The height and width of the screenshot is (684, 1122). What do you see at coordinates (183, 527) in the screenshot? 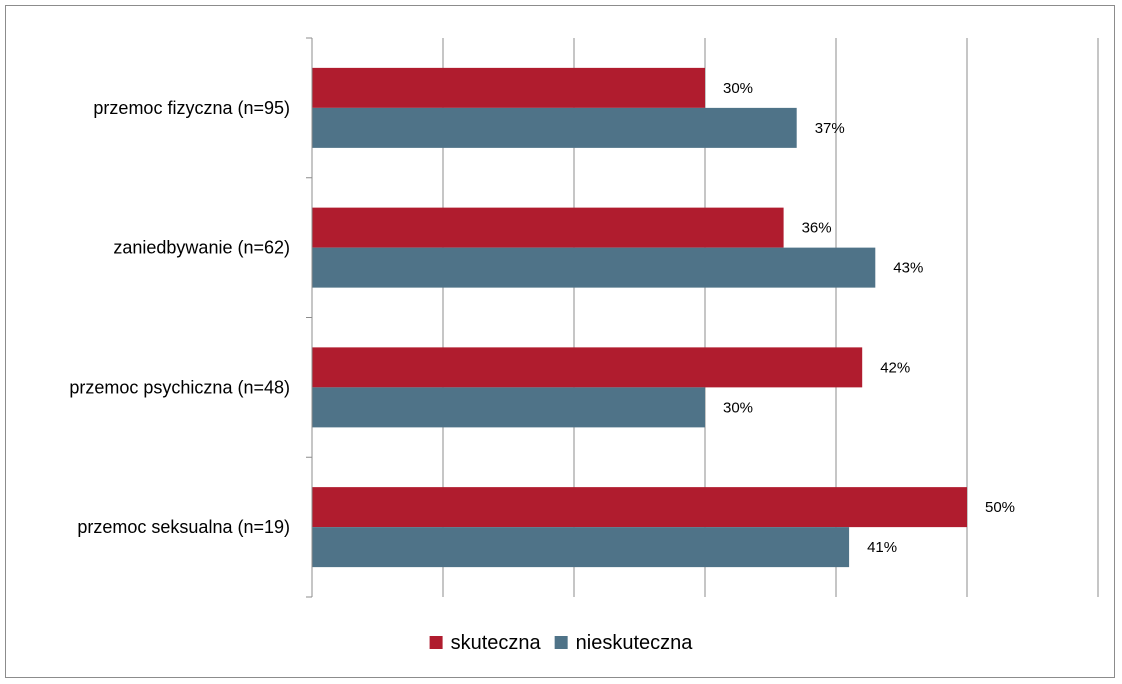
I see `category-label: przemoc seksualna (n=19)` at bounding box center [183, 527].